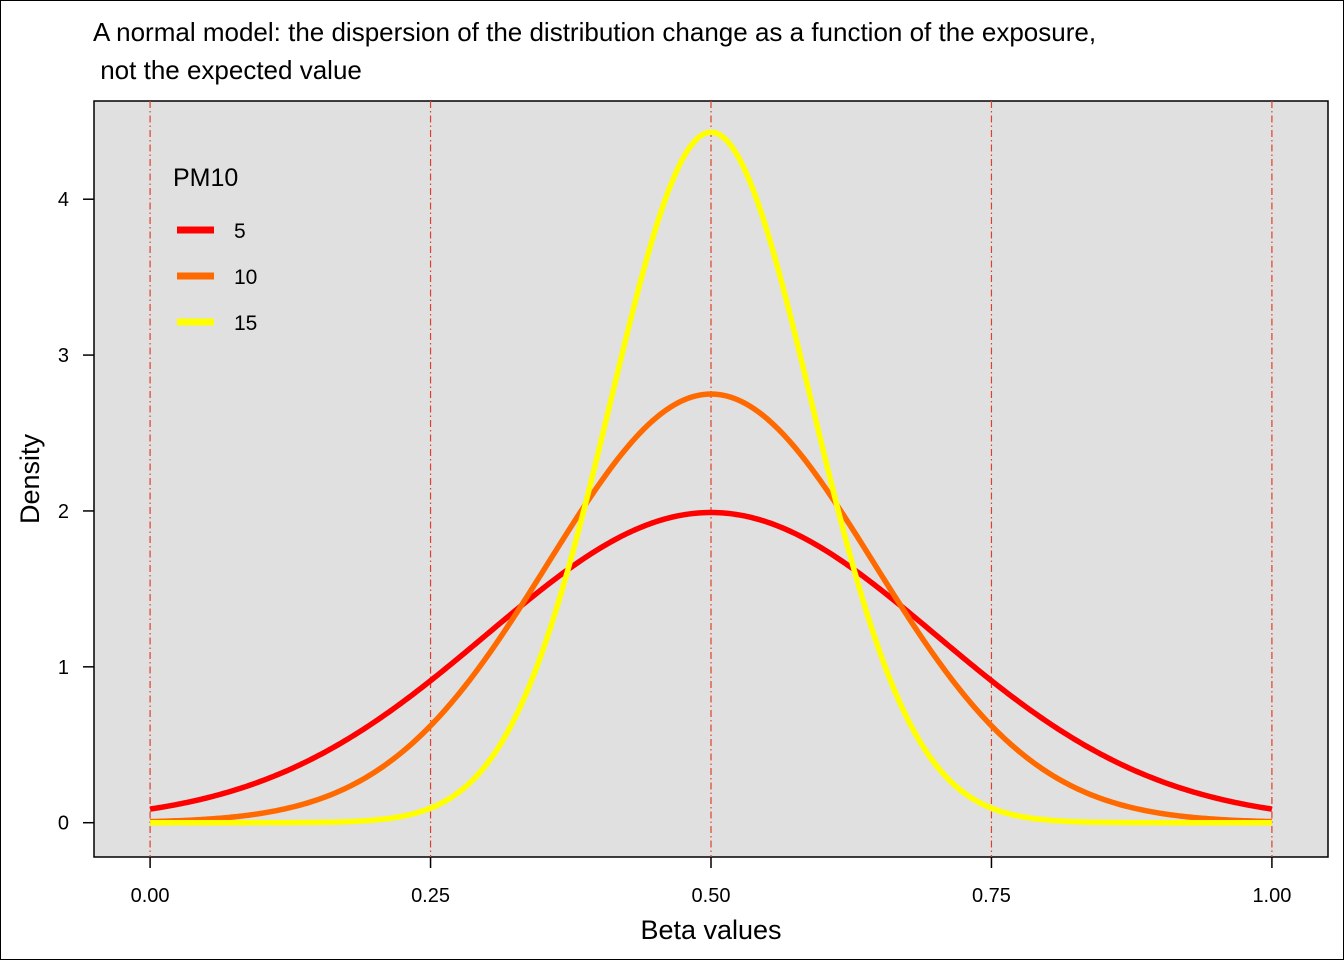 This screenshot has height=960, width=1344. What do you see at coordinates (205, 178) in the screenshot?
I see `legend-title: PM10` at bounding box center [205, 178].